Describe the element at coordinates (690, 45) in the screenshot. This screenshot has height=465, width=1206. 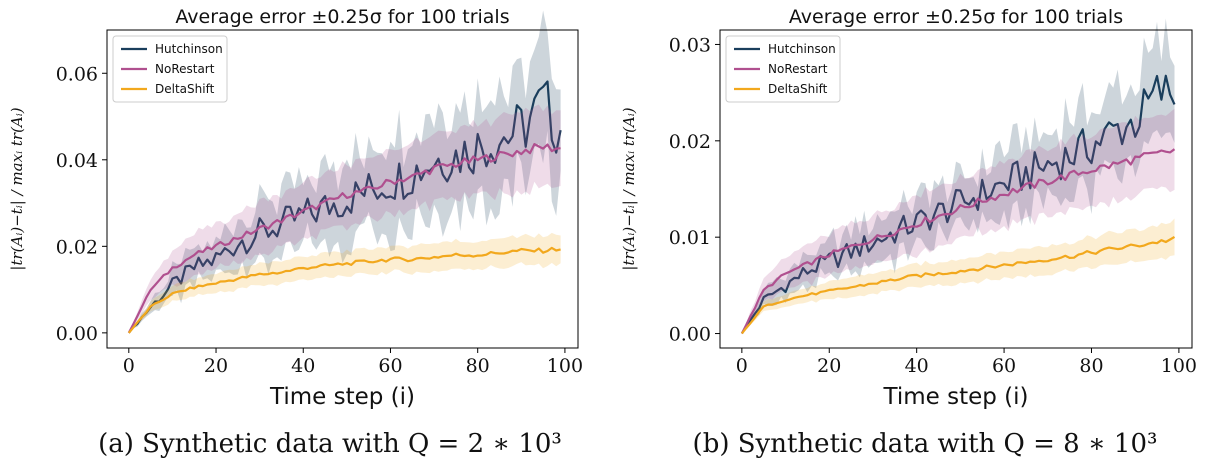
I see `y-tick-label: 0.03` at that location.